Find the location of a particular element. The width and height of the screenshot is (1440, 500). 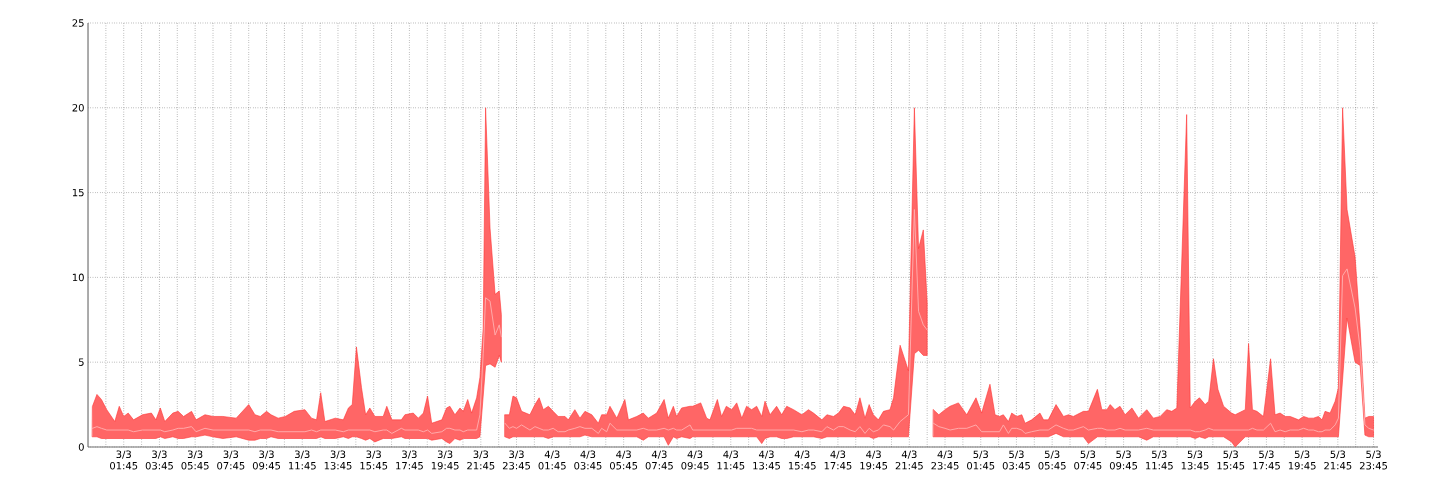

x-tick-label: 3/3 23:45 is located at coordinates (516, 460).